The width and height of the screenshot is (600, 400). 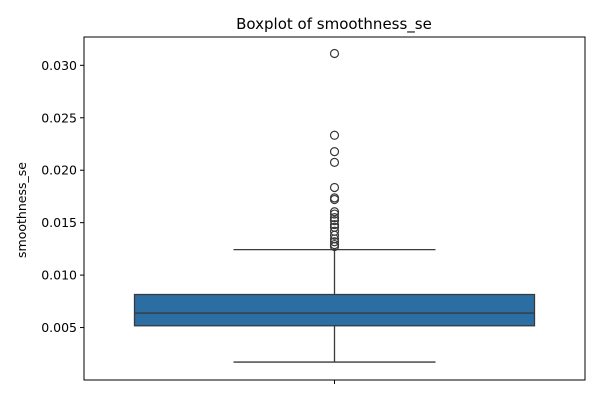 I want to click on y-tick-label: 0.025, so click(x=59, y=117).